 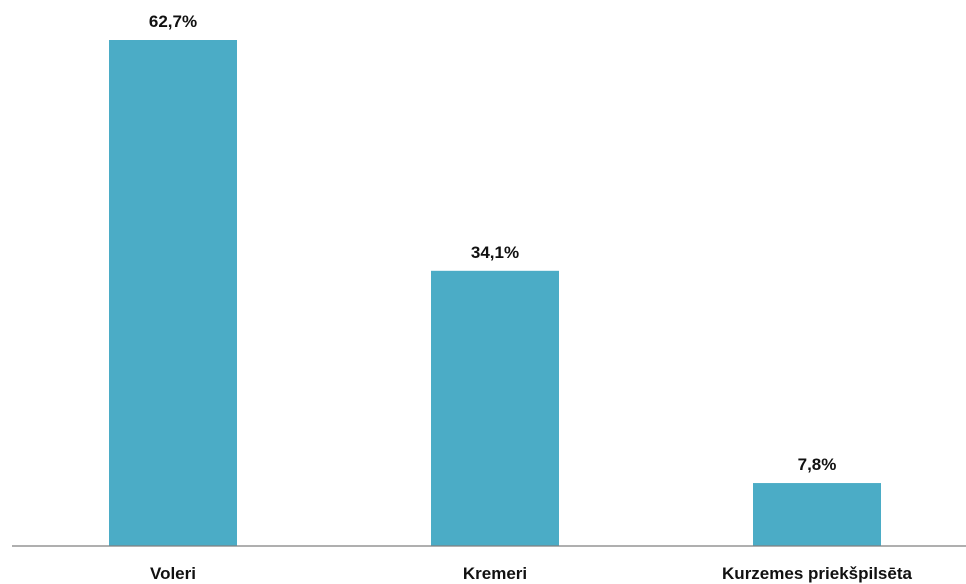 I want to click on category-label-1: Kremeri, so click(x=495, y=573).